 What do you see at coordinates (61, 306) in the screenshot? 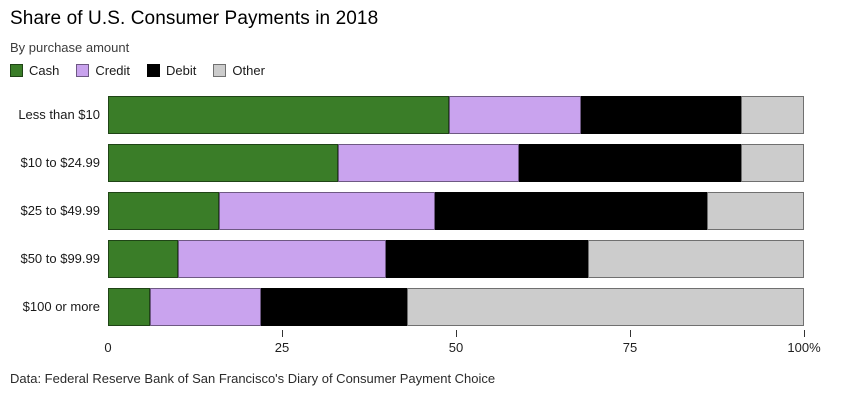
I see `category-label: $100 or more` at bounding box center [61, 306].